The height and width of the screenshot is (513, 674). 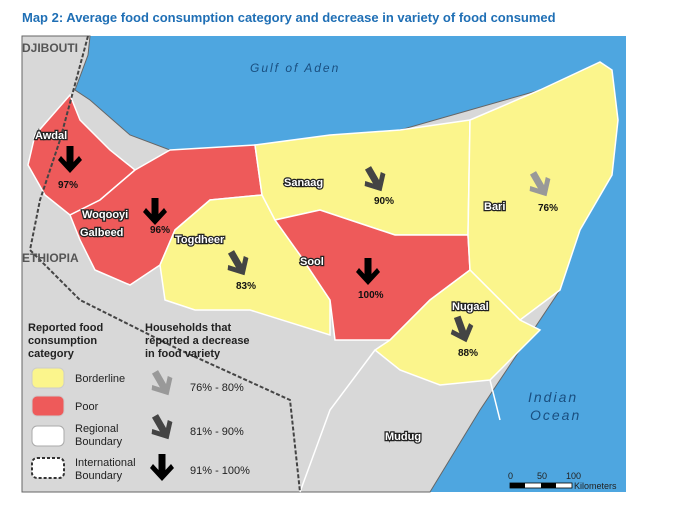 I want to click on region-value: 100%, so click(x=371, y=295).